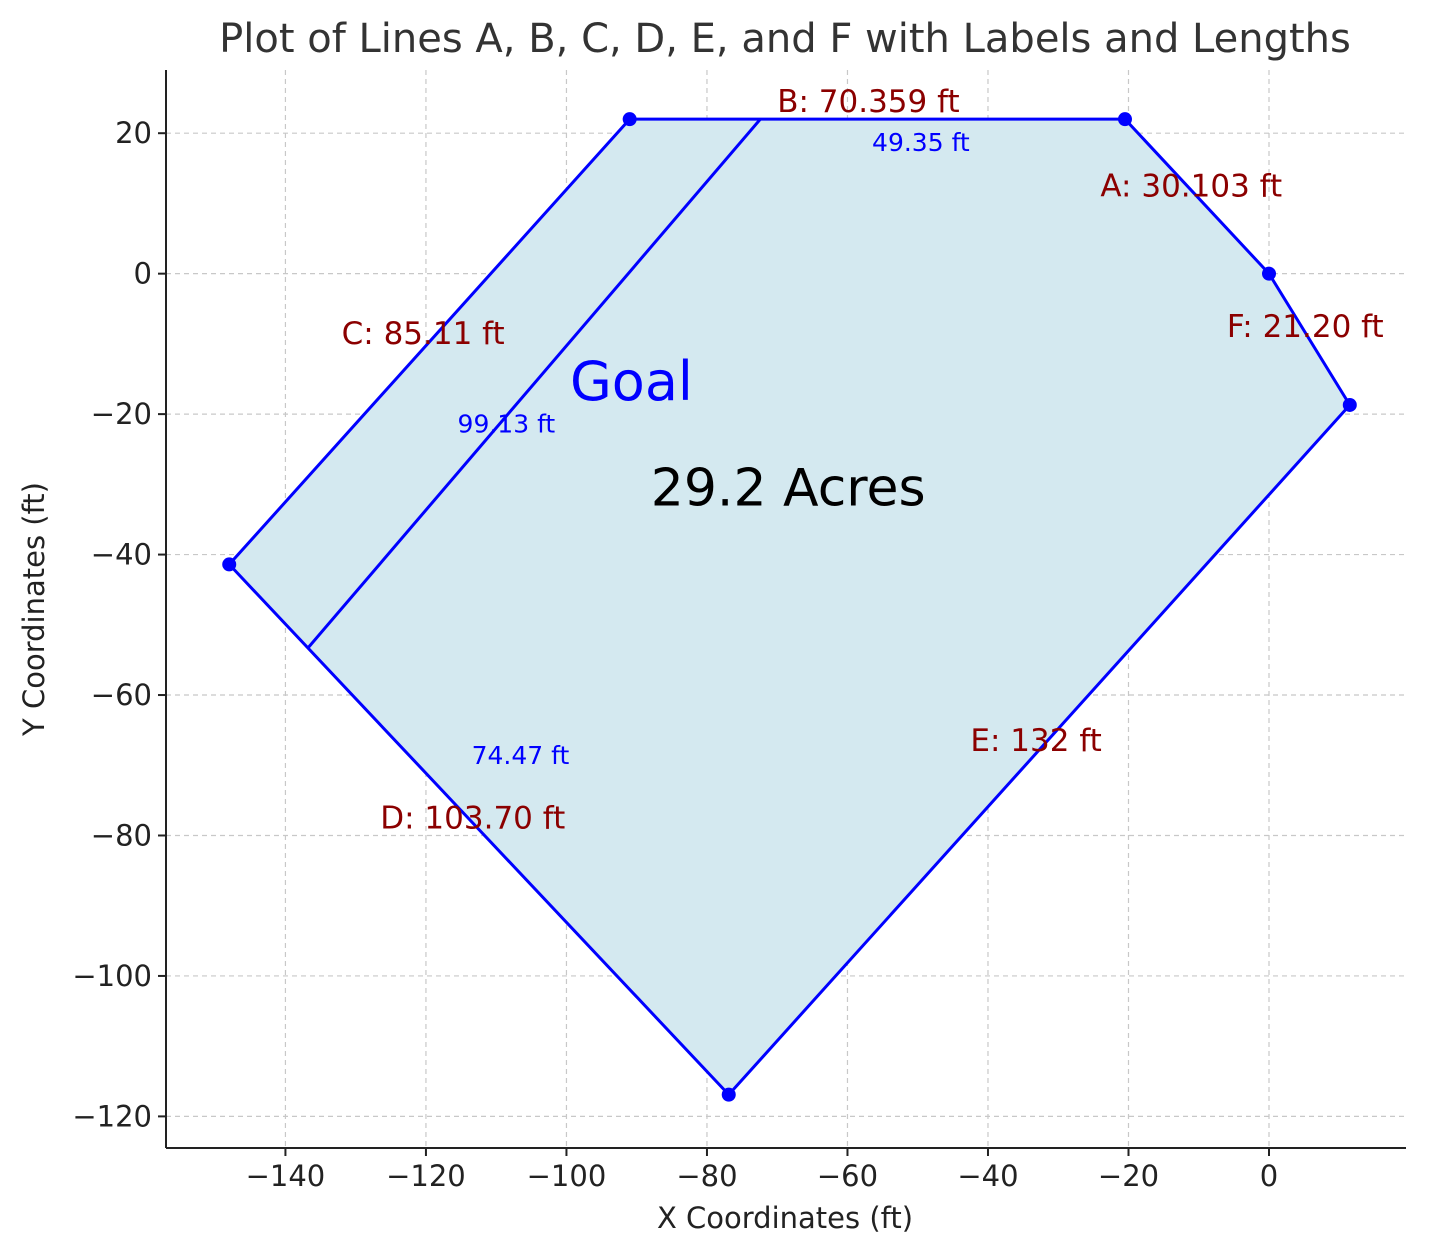 The image size is (1435, 1255). What do you see at coordinates (426, 1176) in the screenshot?
I see `x-tick-label: −120` at bounding box center [426, 1176].